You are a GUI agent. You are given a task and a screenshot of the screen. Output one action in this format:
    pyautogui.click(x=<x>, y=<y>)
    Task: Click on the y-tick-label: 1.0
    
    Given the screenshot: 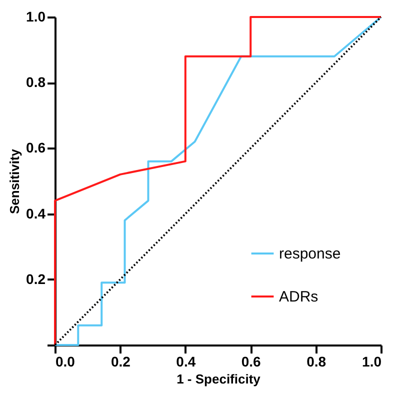 What is the action you would take?
    pyautogui.click(x=36, y=16)
    